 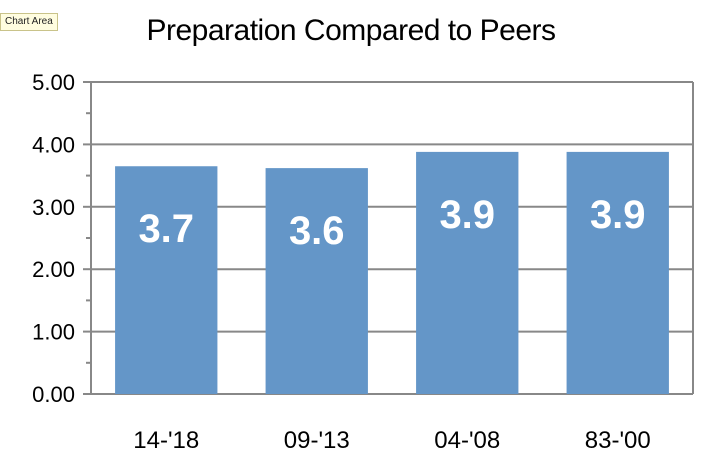 What do you see at coordinates (618, 215) in the screenshot?
I see `data-label-3: 3.9` at bounding box center [618, 215].